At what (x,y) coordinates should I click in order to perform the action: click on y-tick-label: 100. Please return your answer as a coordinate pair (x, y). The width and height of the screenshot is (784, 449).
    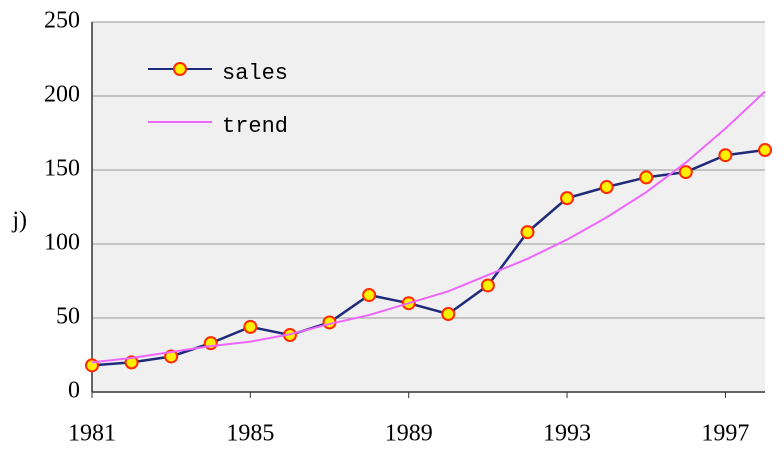
    Looking at the image, I should click on (62, 243).